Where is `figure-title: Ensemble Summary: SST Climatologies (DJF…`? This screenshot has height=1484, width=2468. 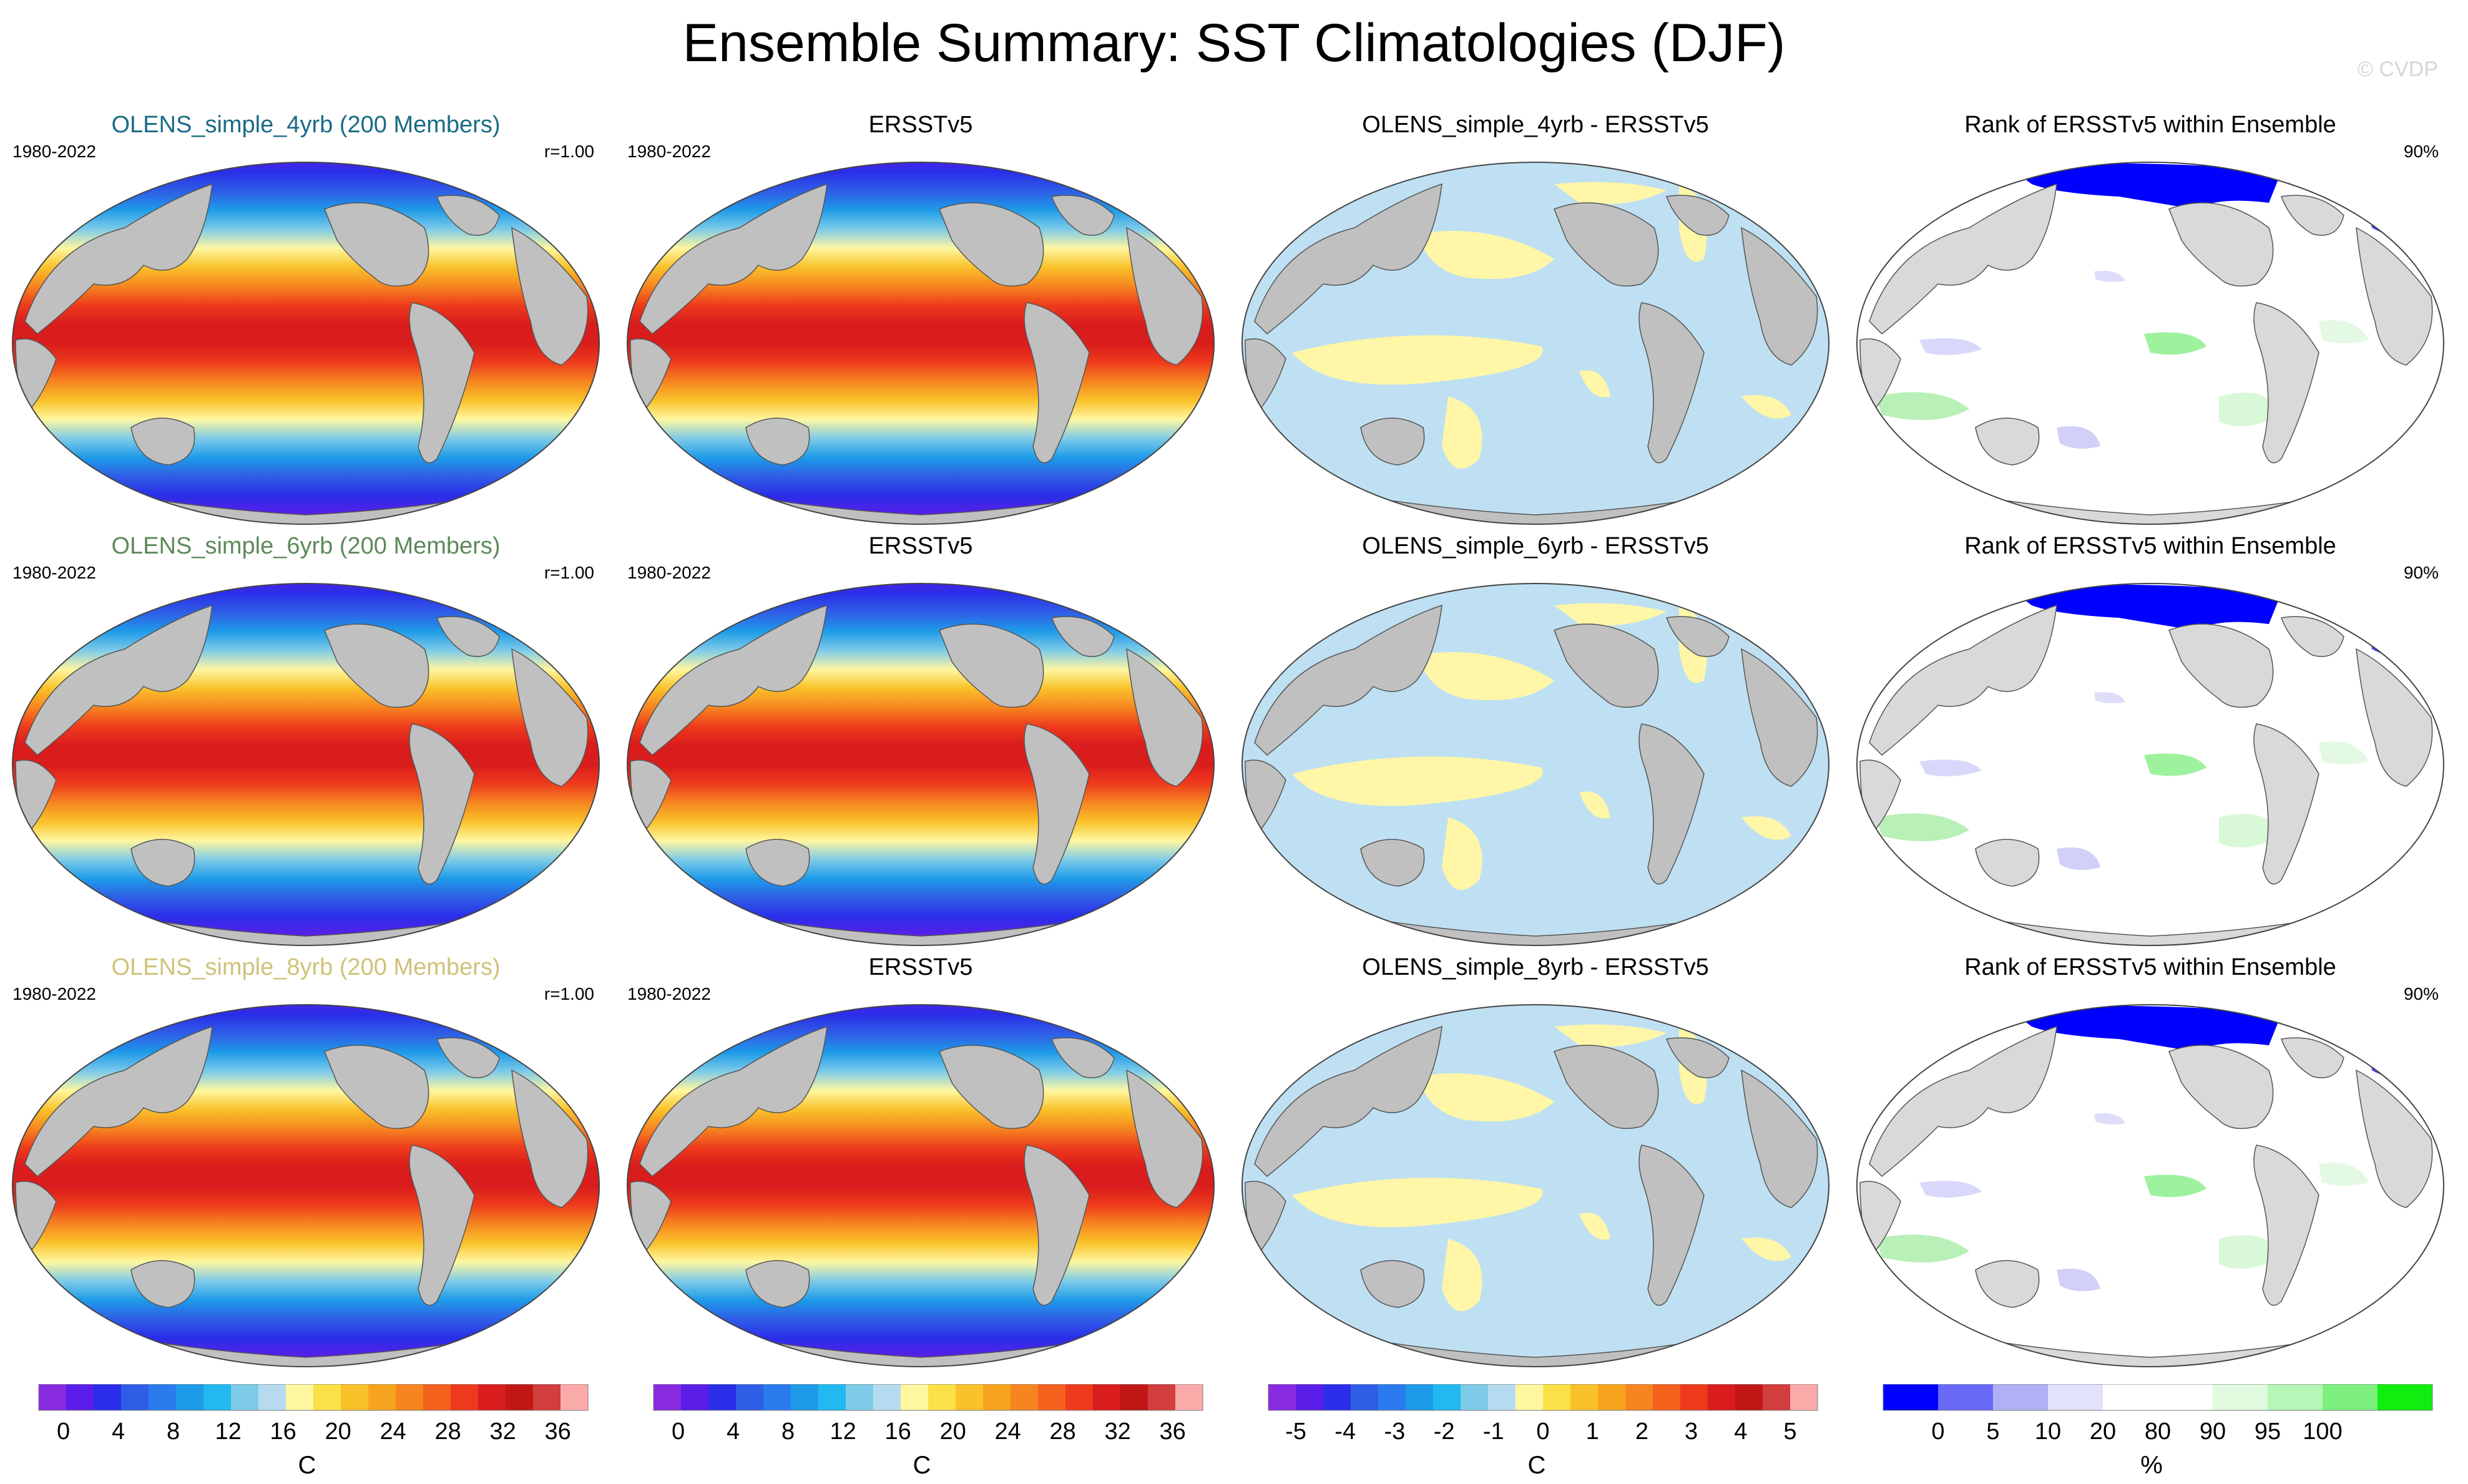 figure-title: Ensemble Summary: SST Climatologies (DJF… is located at coordinates (1234, 43).